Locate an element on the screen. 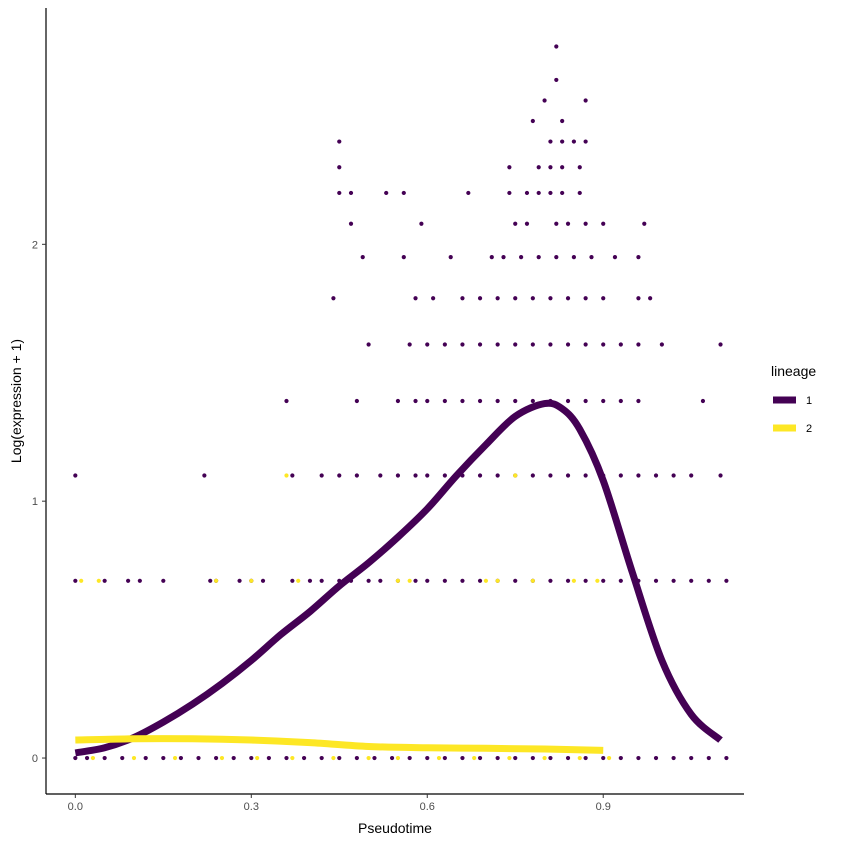  y-axis-title: Log(expression + 1) is located at coordinates (16, 401).